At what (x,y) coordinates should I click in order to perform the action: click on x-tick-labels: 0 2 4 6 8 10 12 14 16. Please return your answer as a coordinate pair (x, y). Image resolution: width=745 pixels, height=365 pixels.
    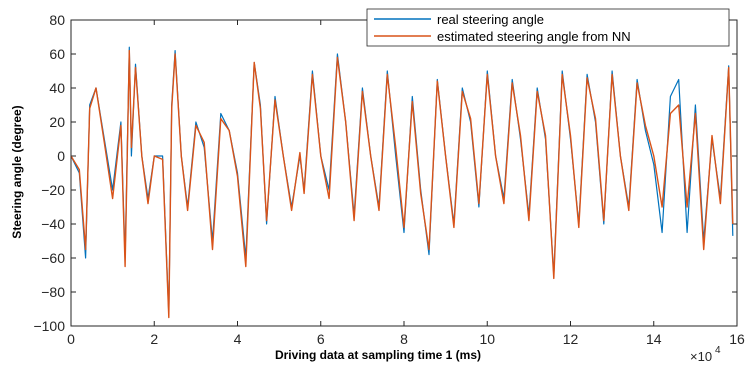
    Looking at the image, I should click on (406, 339).